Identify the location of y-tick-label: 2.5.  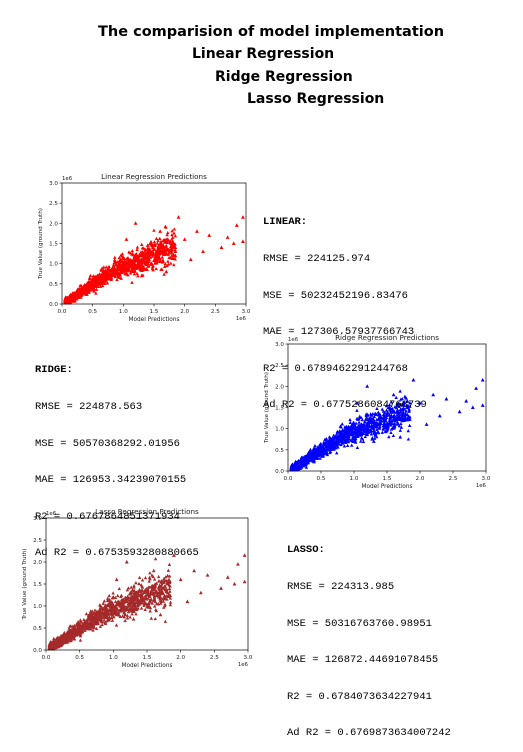
(53, 204).